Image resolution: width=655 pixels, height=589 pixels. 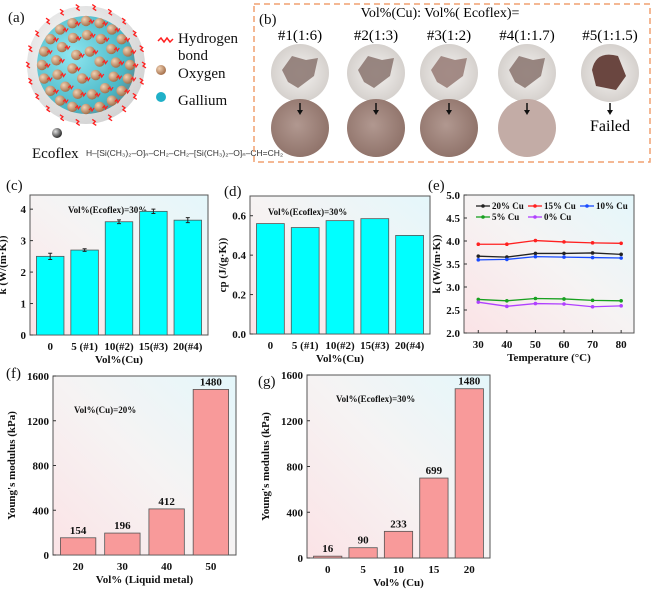 What do you see at coordinates (376, 72) in the screenshot?
I see `sample-material` at bounding box center [376, 72].